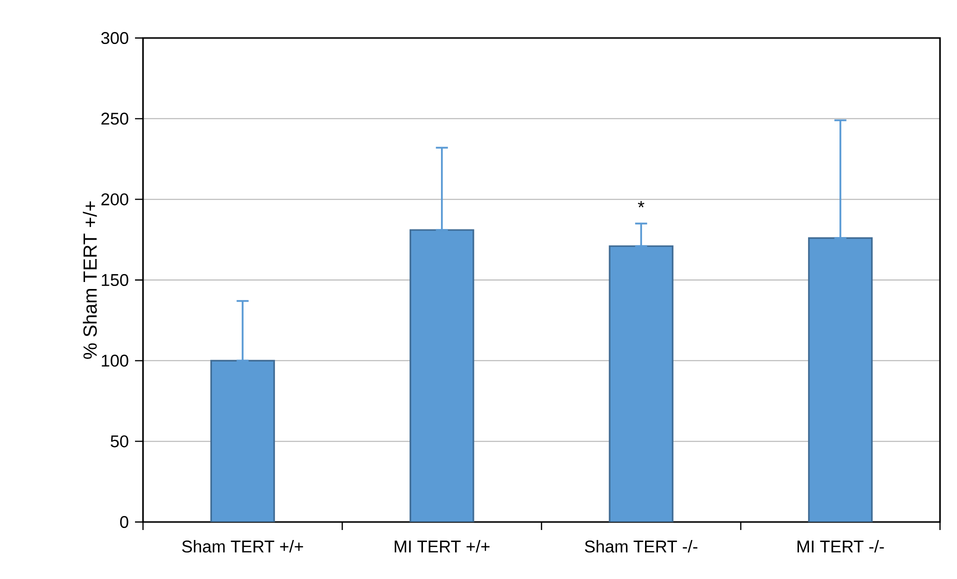 The height and width of the screenshot is (579, 957). Describe the element at coordinates (114, 118) in the screenshot. I see `y-tick-label: 250` at that location.